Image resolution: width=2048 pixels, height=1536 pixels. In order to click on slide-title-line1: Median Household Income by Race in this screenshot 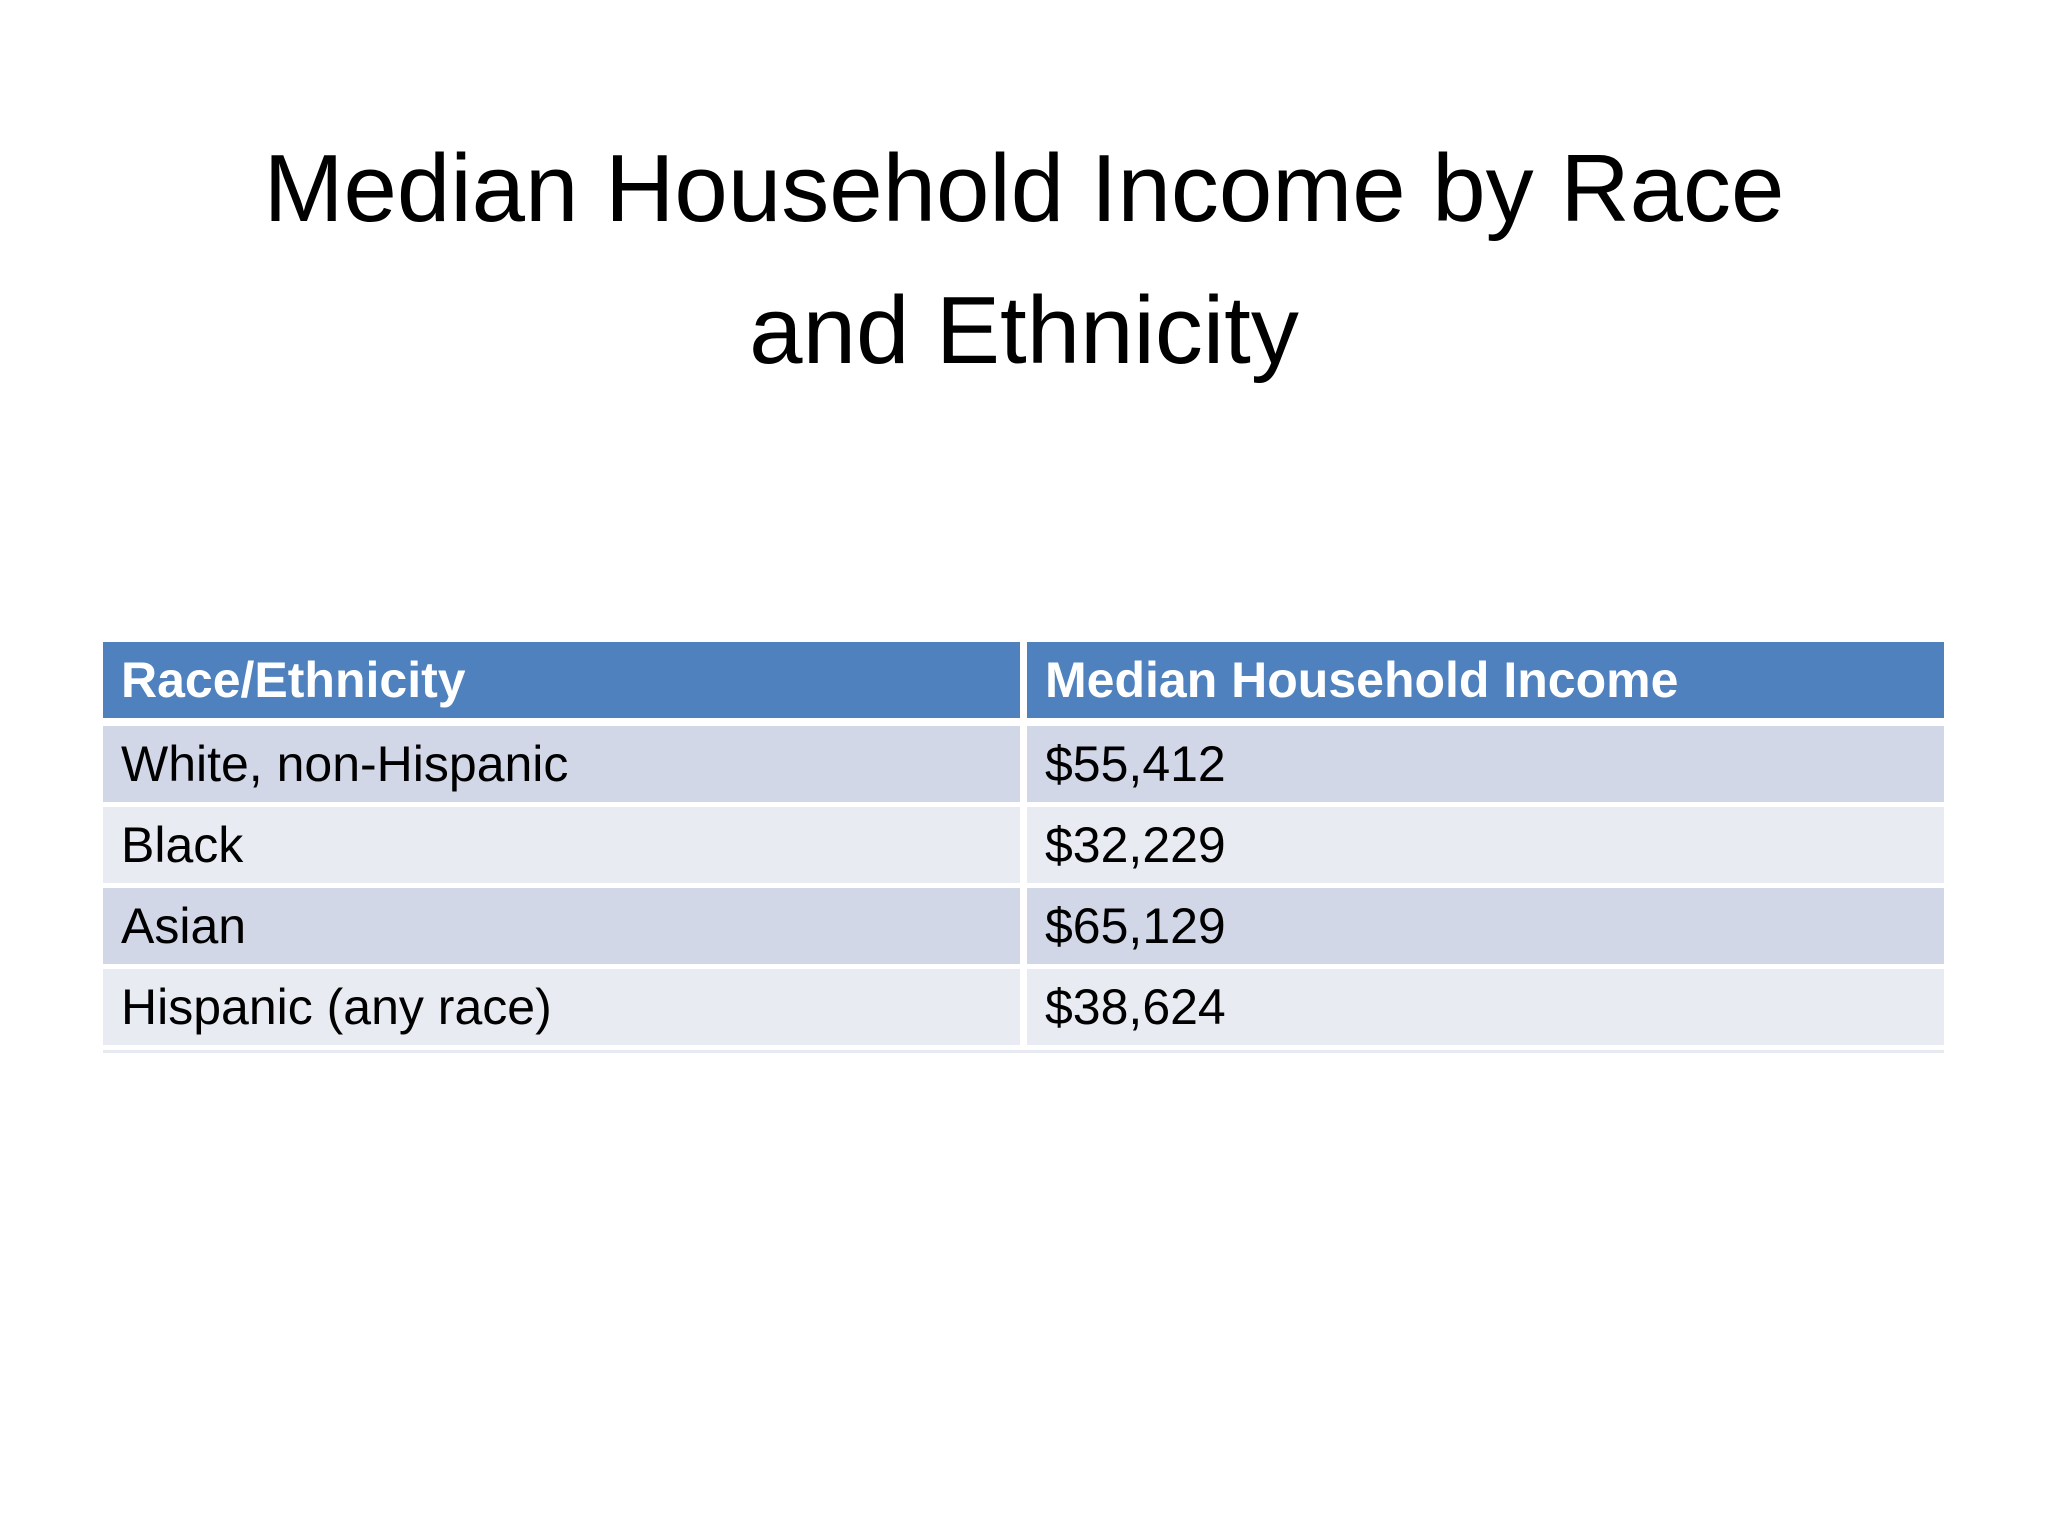, I will do `click(1024, 189)`.